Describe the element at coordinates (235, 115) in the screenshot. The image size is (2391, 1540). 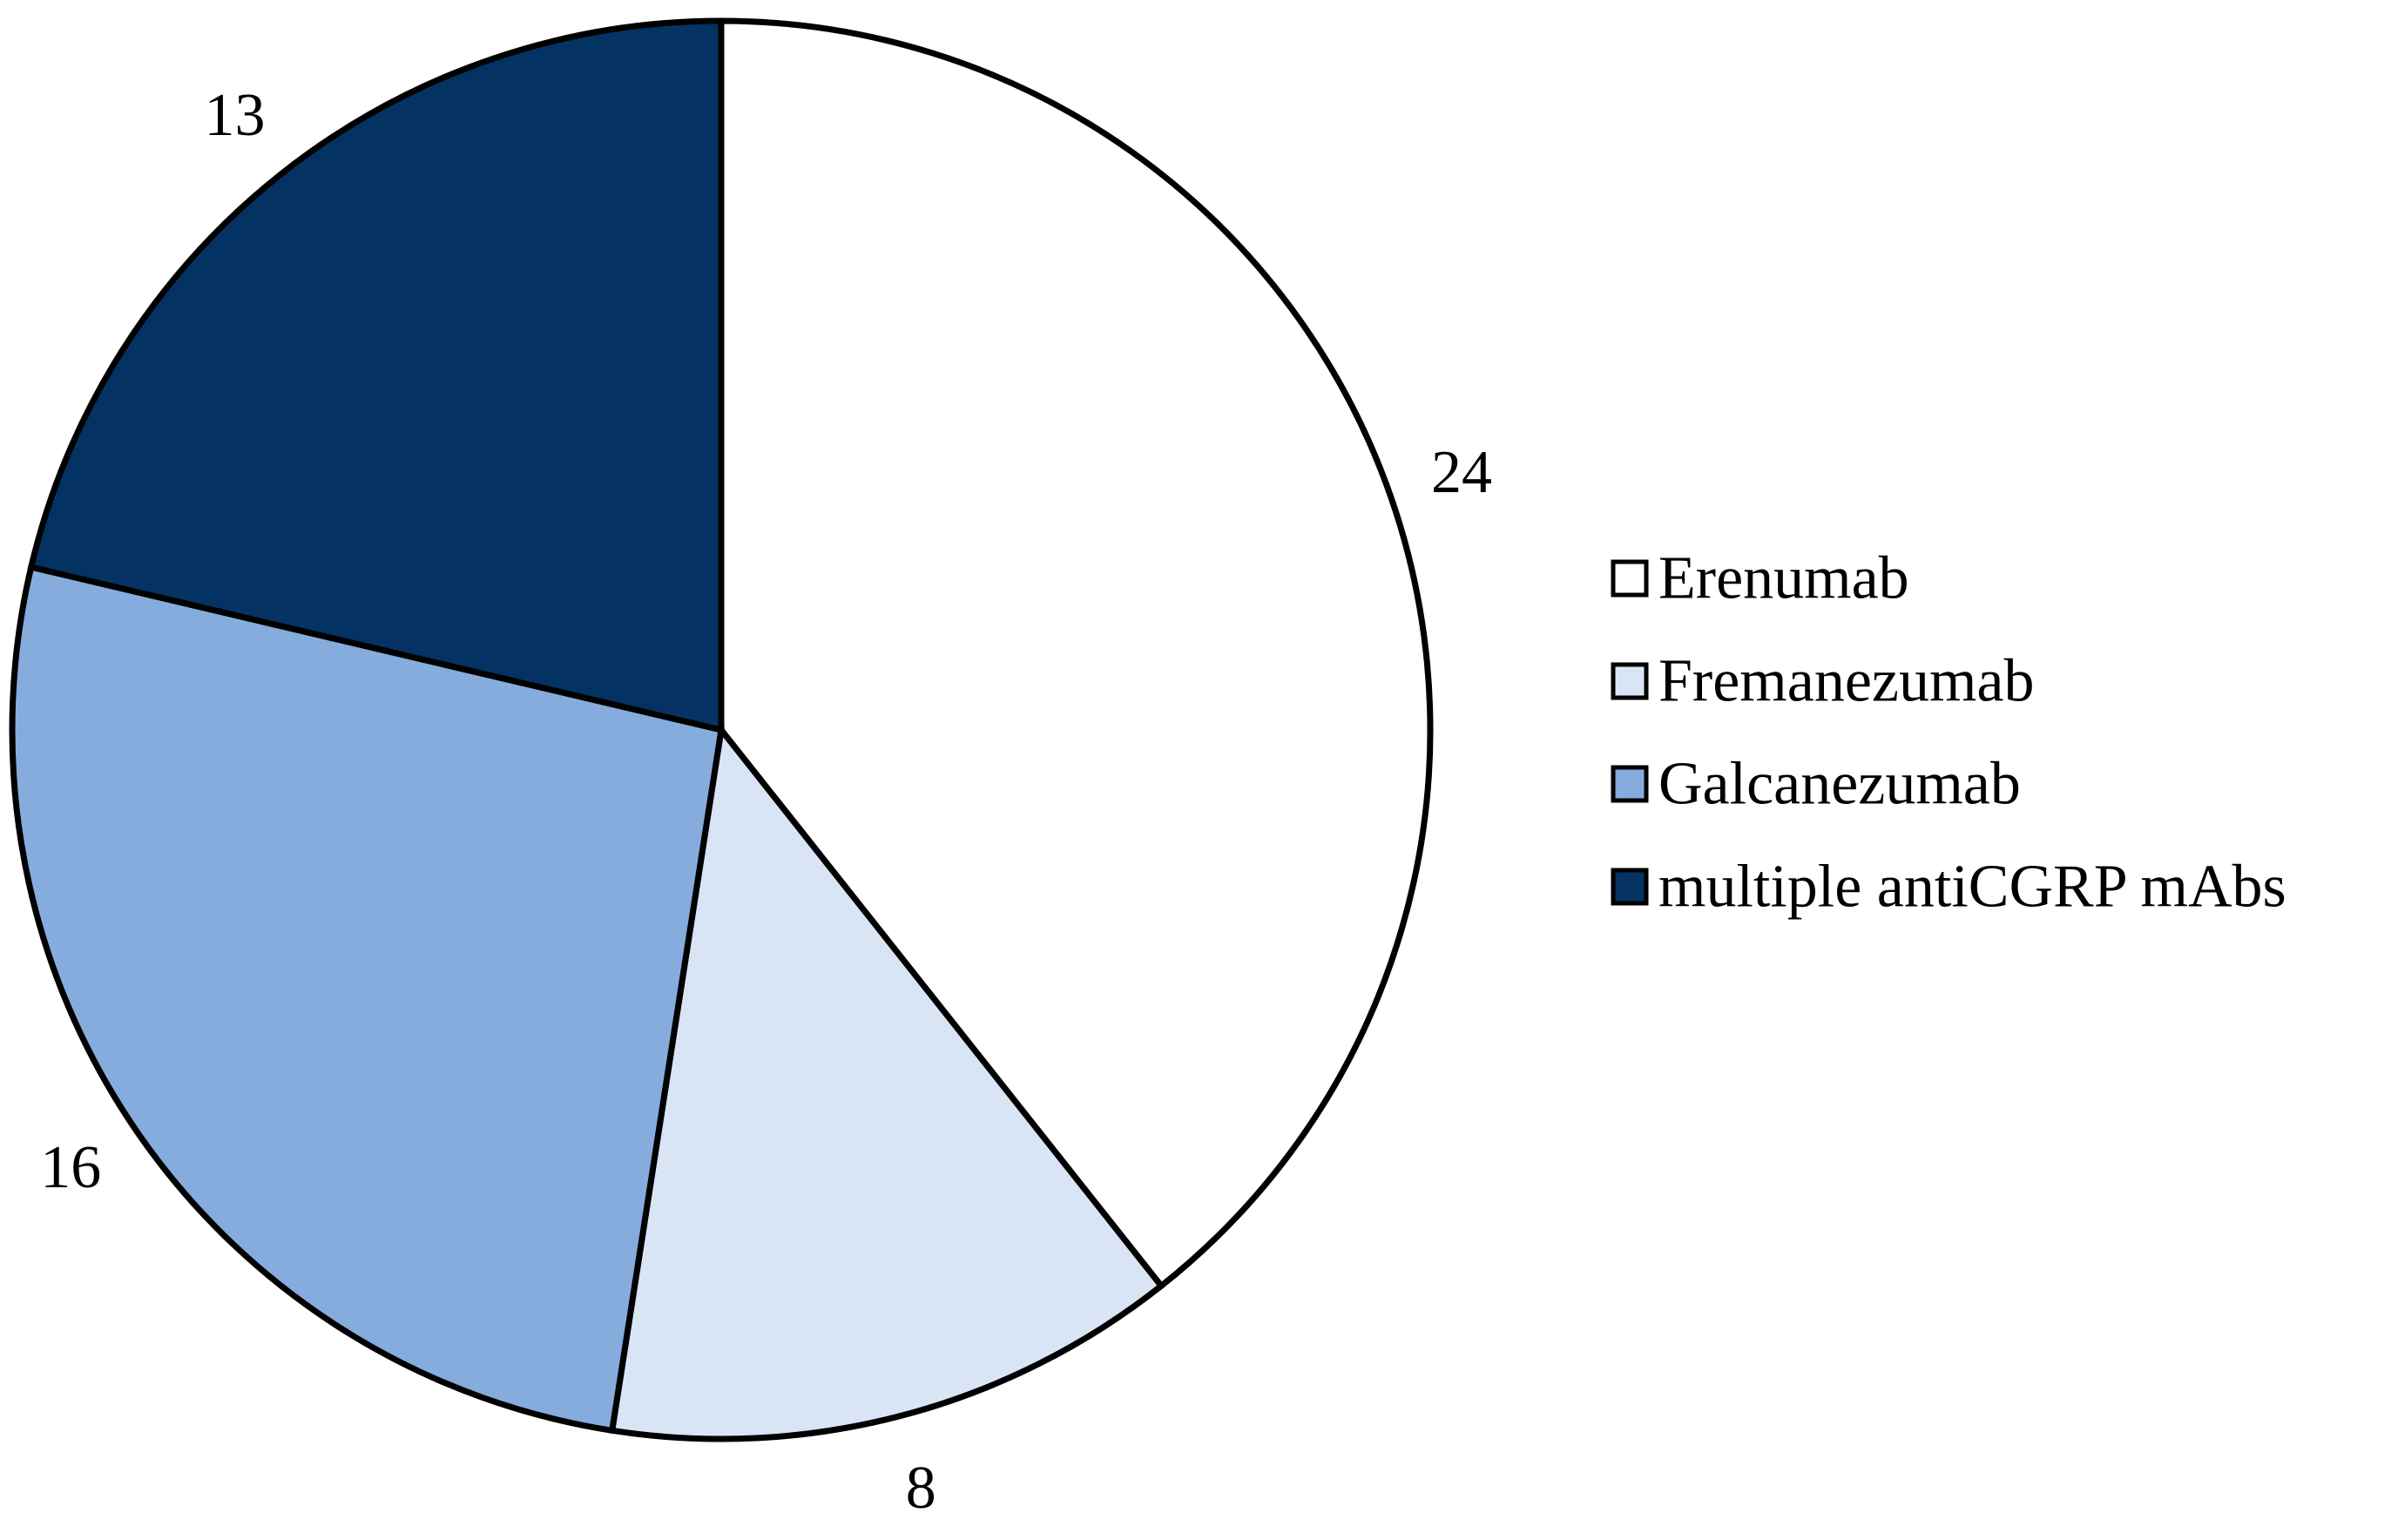
I see `data-label-multiple-anticgrp-mabs: 13` at that location.